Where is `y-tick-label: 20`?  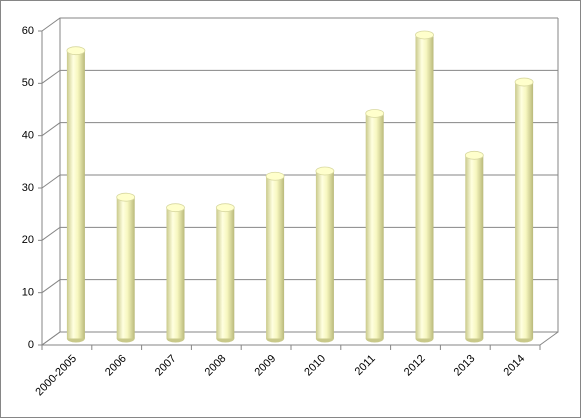 y-tick-label: 20 is located at coordinates (28, 240).